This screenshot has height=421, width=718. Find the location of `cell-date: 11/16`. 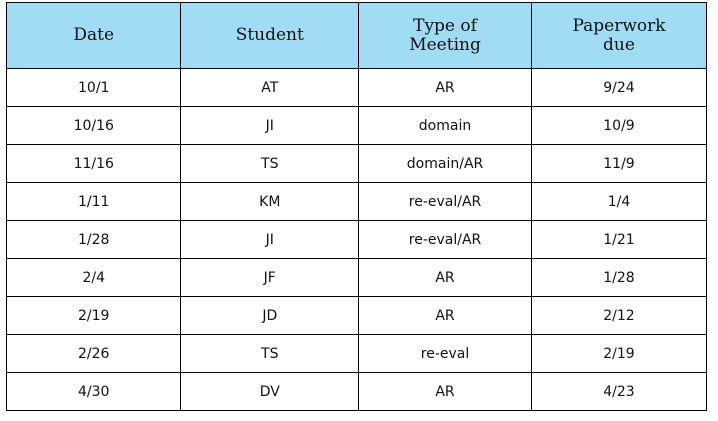

cell-date: 11/16 is located at coordinates (93, 163).